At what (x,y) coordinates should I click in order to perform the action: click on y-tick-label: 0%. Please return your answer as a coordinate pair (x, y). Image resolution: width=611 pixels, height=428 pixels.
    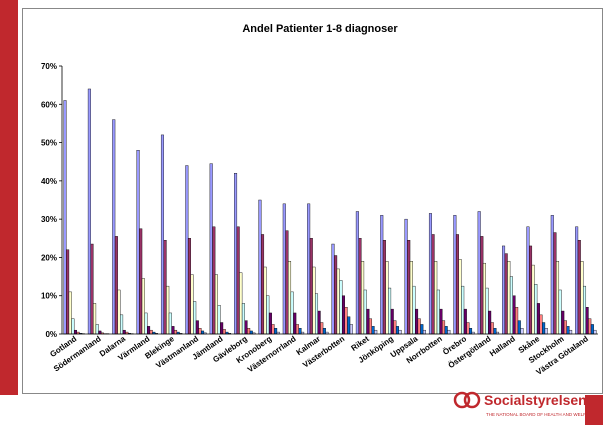
    Looking at the image, I should click on (51, 334).